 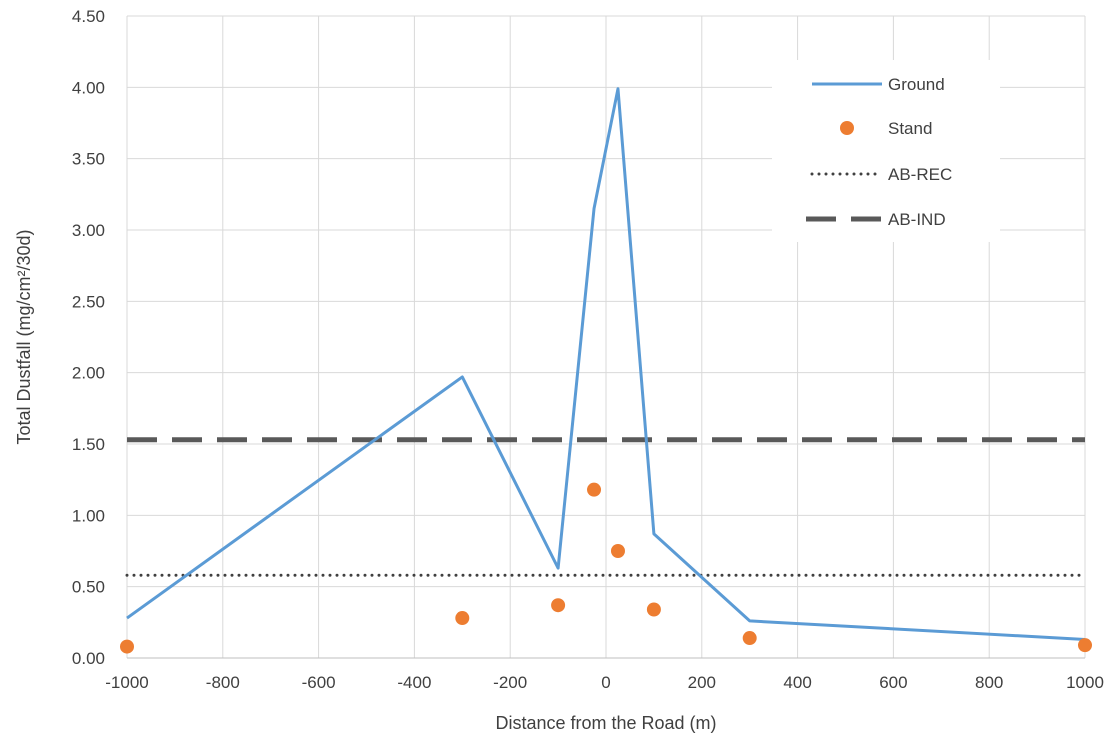 What do you see at coordinates (88, 444) in the screenshot?
I see `y-tick-label: 1.50` at bounding box center [88, 444].